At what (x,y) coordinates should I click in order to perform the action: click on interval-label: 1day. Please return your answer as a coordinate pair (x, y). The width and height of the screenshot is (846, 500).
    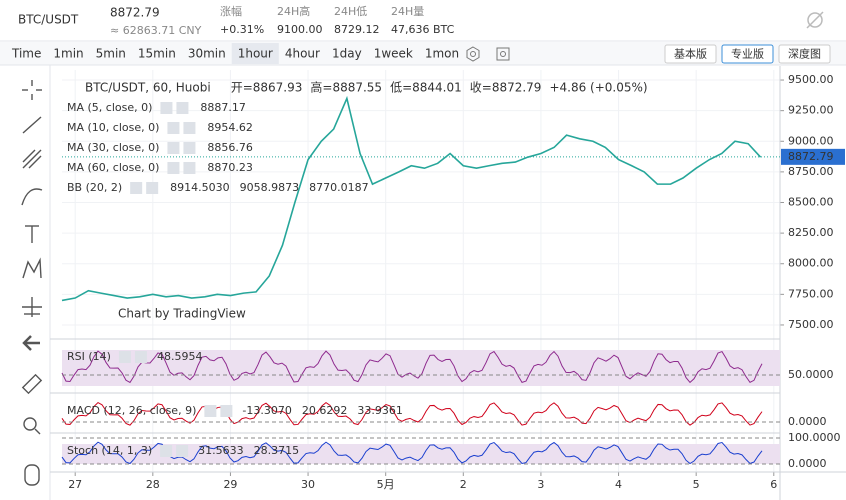
    Looking at the image, I should click on (347, 54).